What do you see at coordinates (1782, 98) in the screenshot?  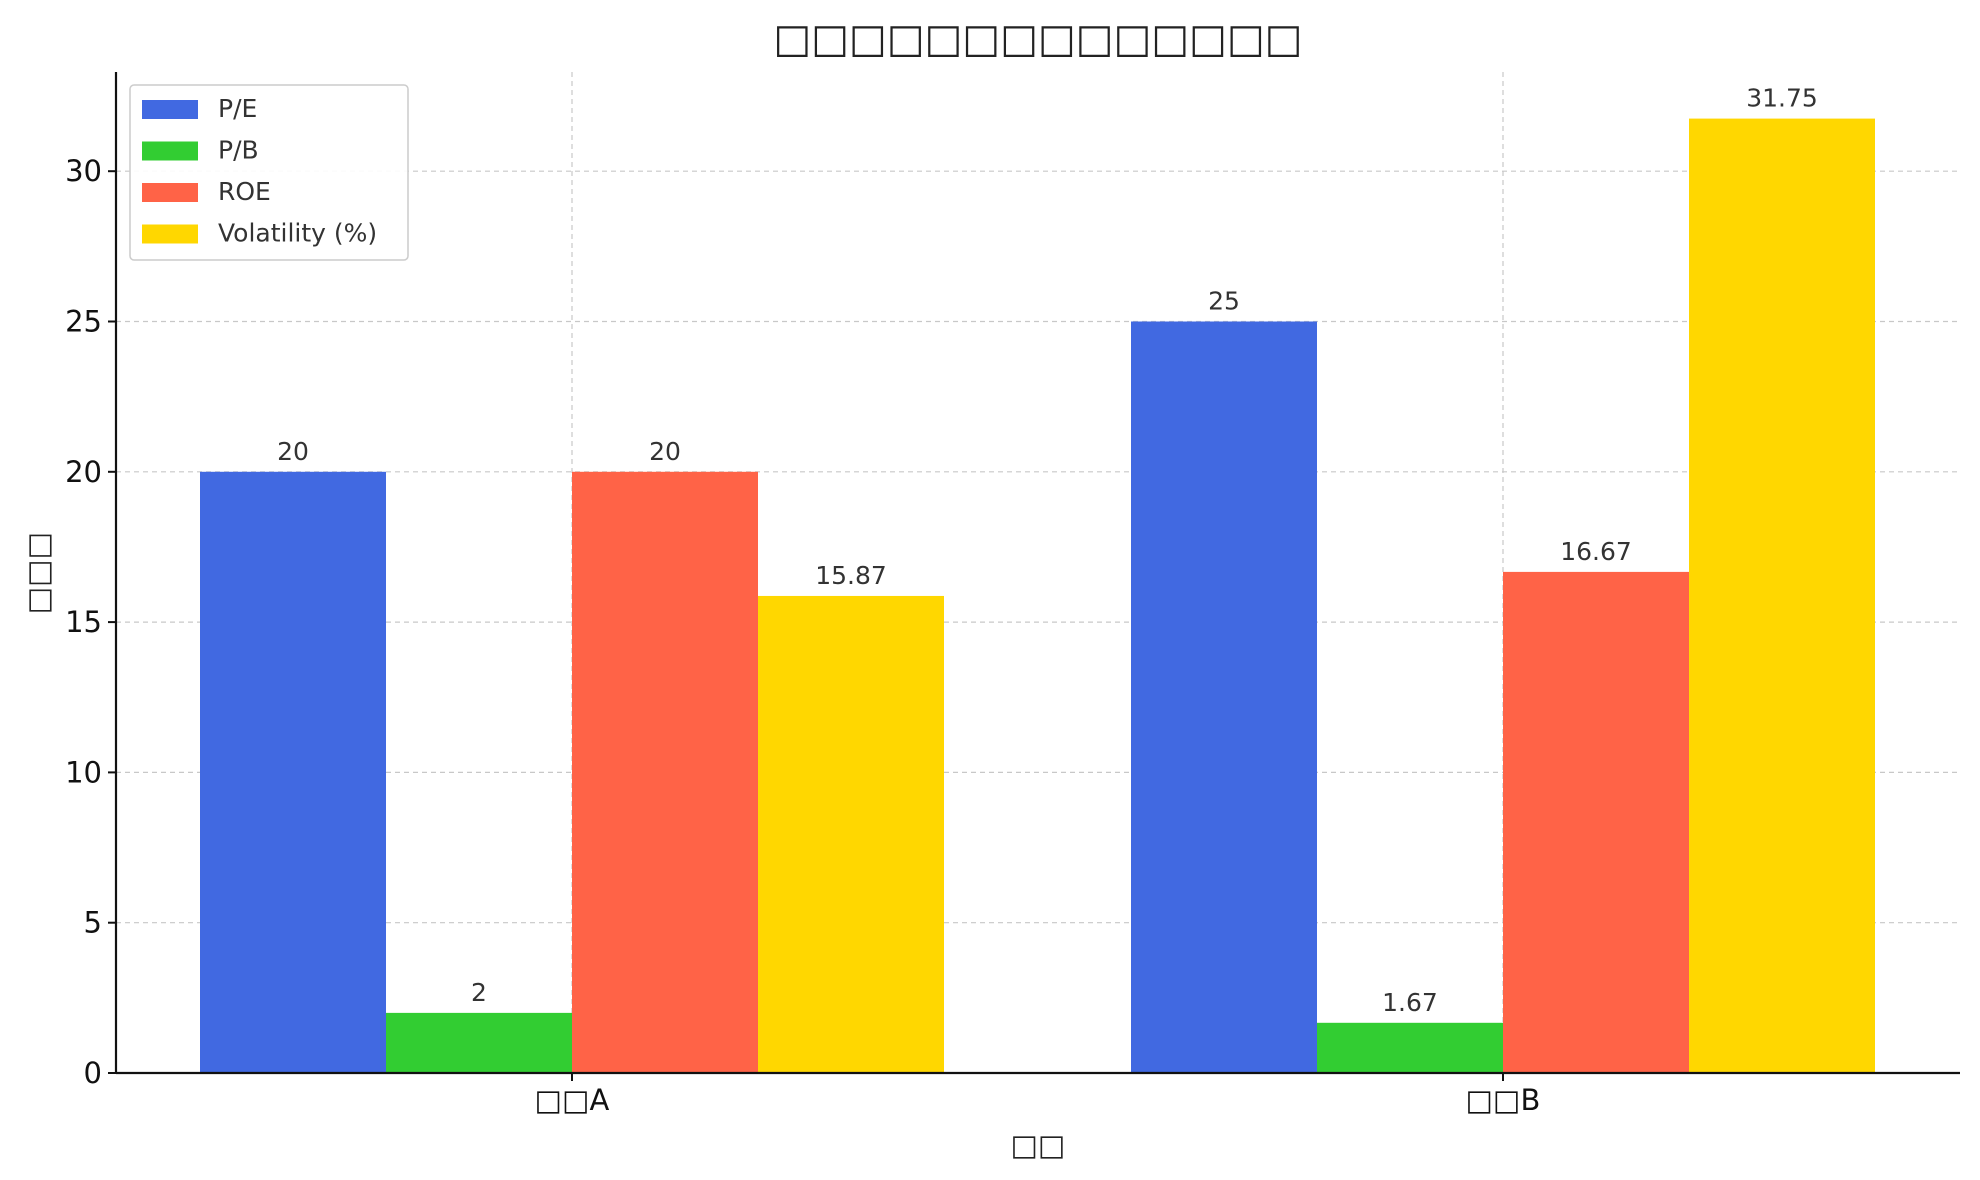 I see `bar-value-label: 31.75` at bounding box center [1782, 98].